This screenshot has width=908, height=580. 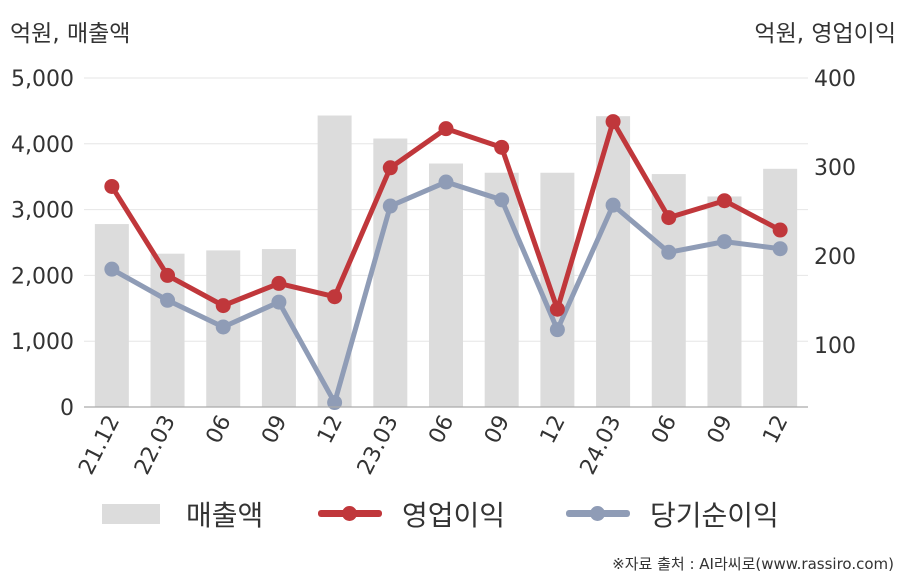 What do you see at coordinates (714, 515) in the screenshot?
I see `legend-label-net-income: 당기순이익` at bounding box center [714, 515].